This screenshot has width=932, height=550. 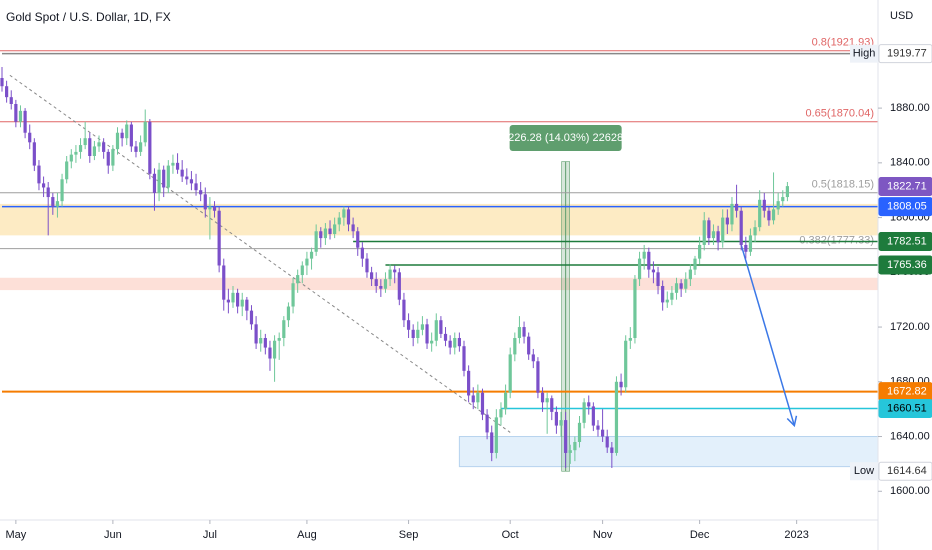 I want to click on currency: USD, so click(x=901, y=16).